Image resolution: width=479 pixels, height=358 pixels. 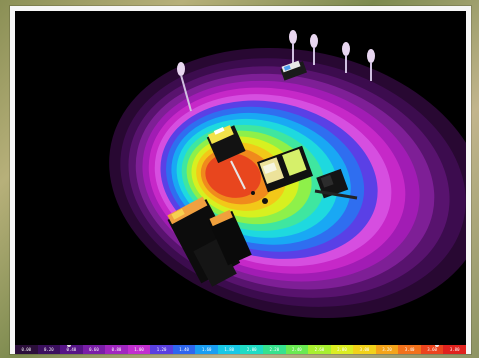 What do you see at coordinates (432, 349) in the screenshot?
I see `scale-segment: 3.60` at bounding box center [432, 349].